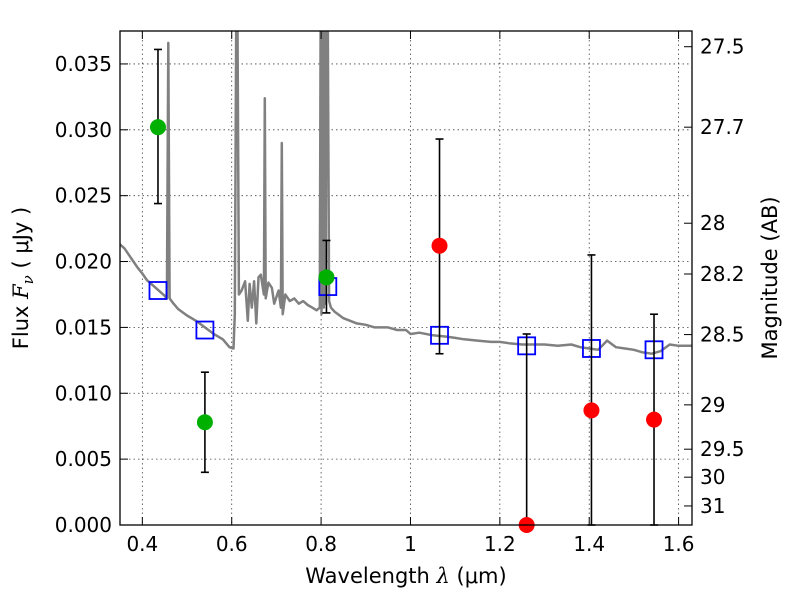 The image size is (800, 600). Describe the element at coordinates (83, 525) in the screenshot. I see `y-tick-label: 0.000` at that location.